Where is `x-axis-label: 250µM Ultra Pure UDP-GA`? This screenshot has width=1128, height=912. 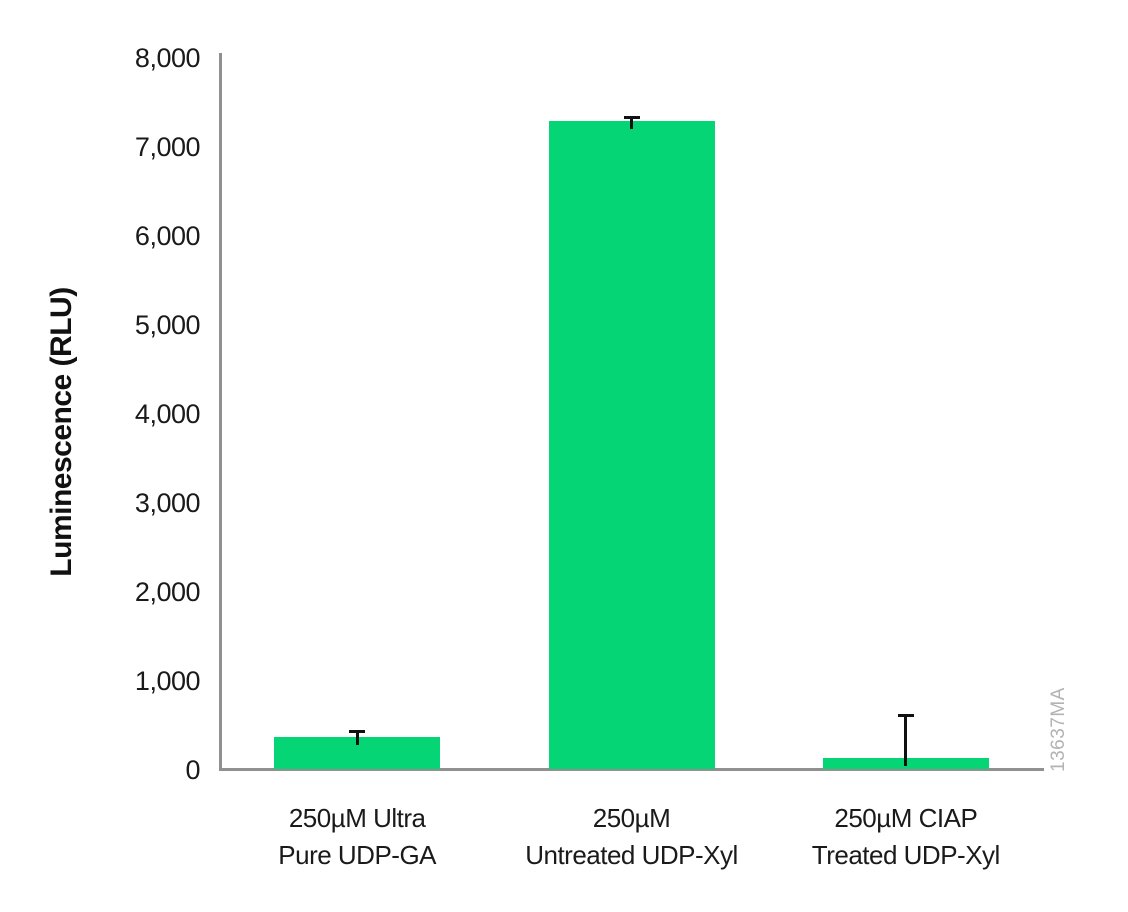
x-axis-label: 250µM Ultra Pure UDP-GA is located at coordinates (357, 836).